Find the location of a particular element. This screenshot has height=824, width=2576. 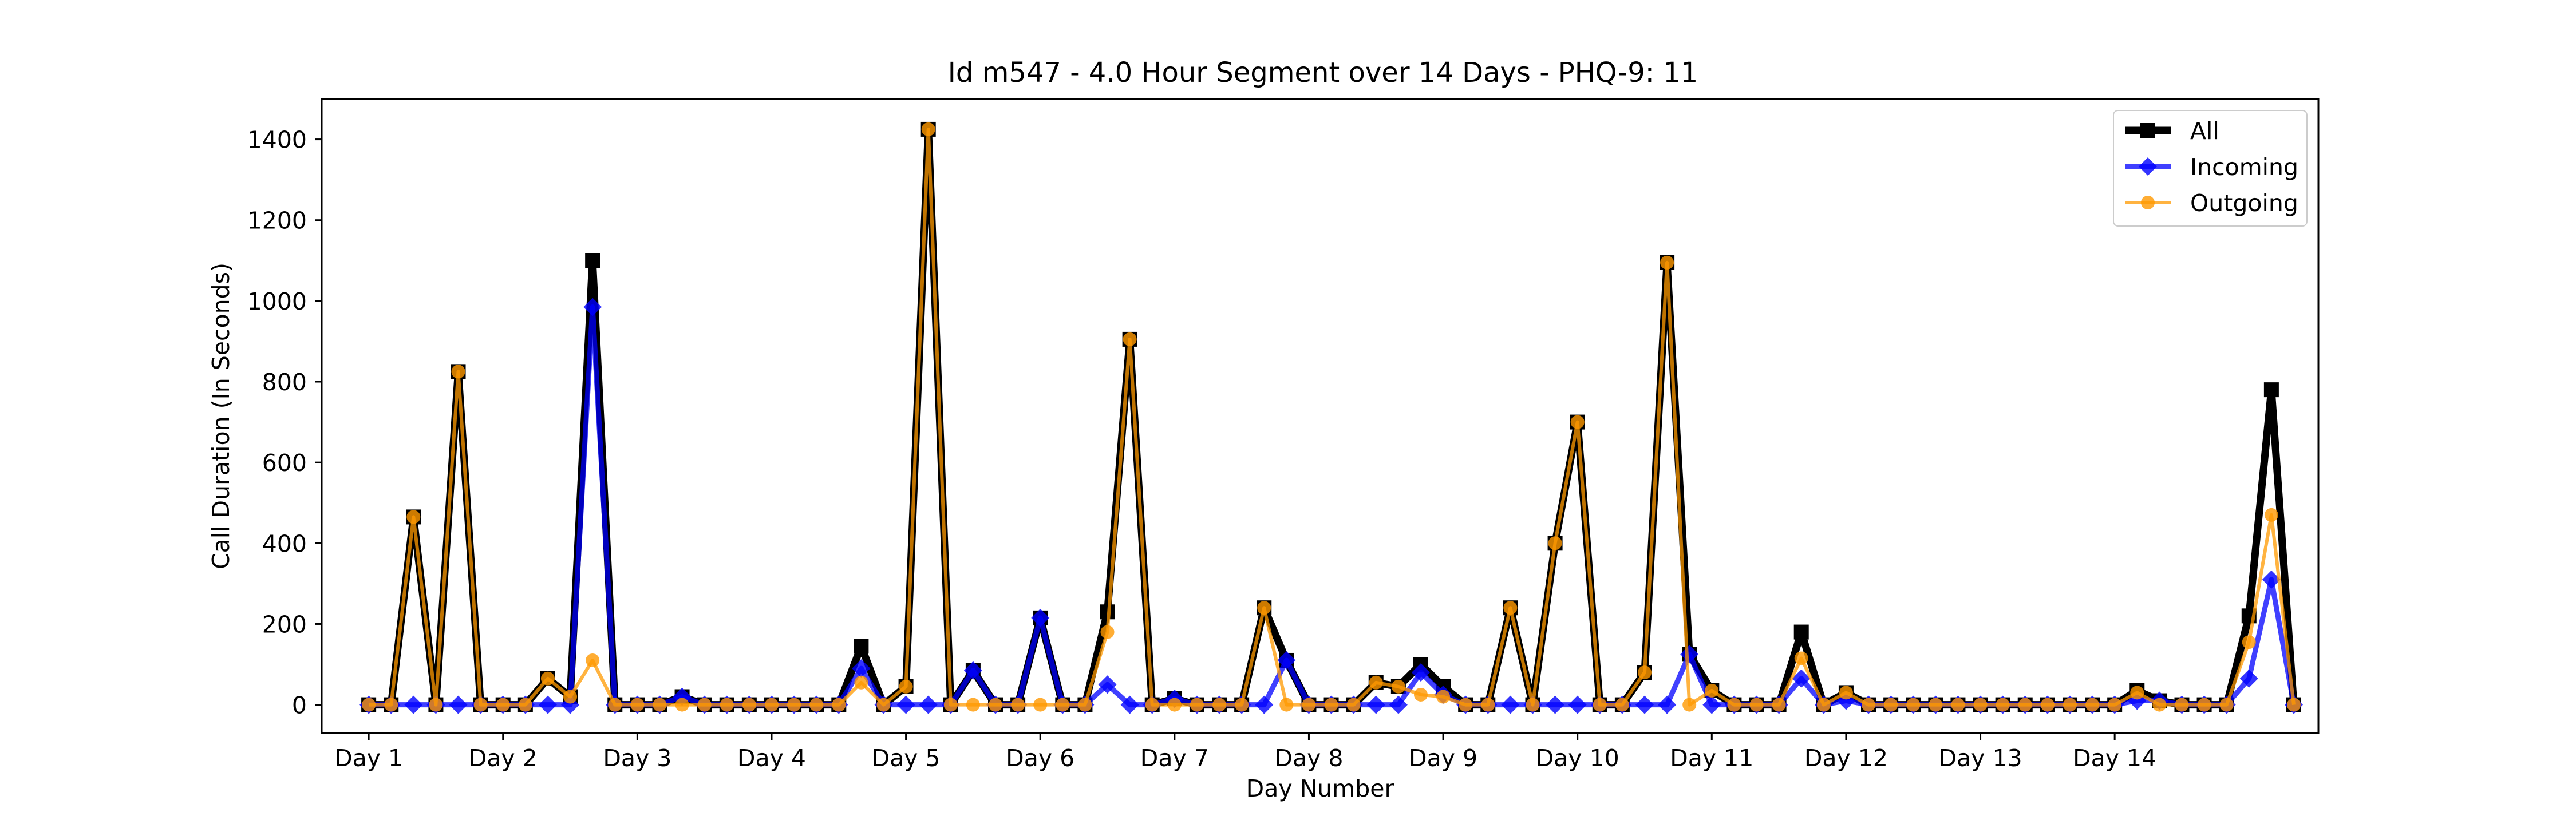

legend-item-outgoing: Outgoing is located at coordinates (2211, 203).